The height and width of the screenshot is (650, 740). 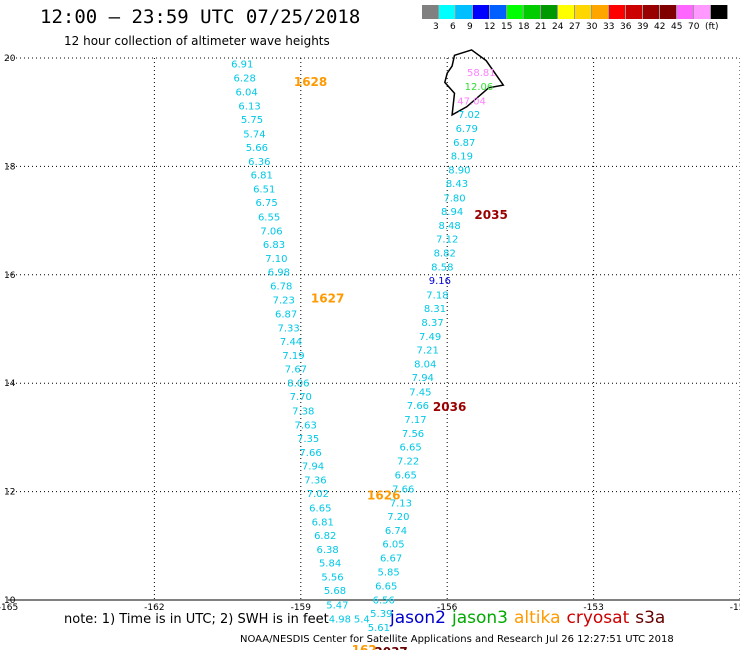 What do you see at coordinates (10, 384) in the screenshot?
I see `lat-tick-label: 14` at bounding box center [10, 384].